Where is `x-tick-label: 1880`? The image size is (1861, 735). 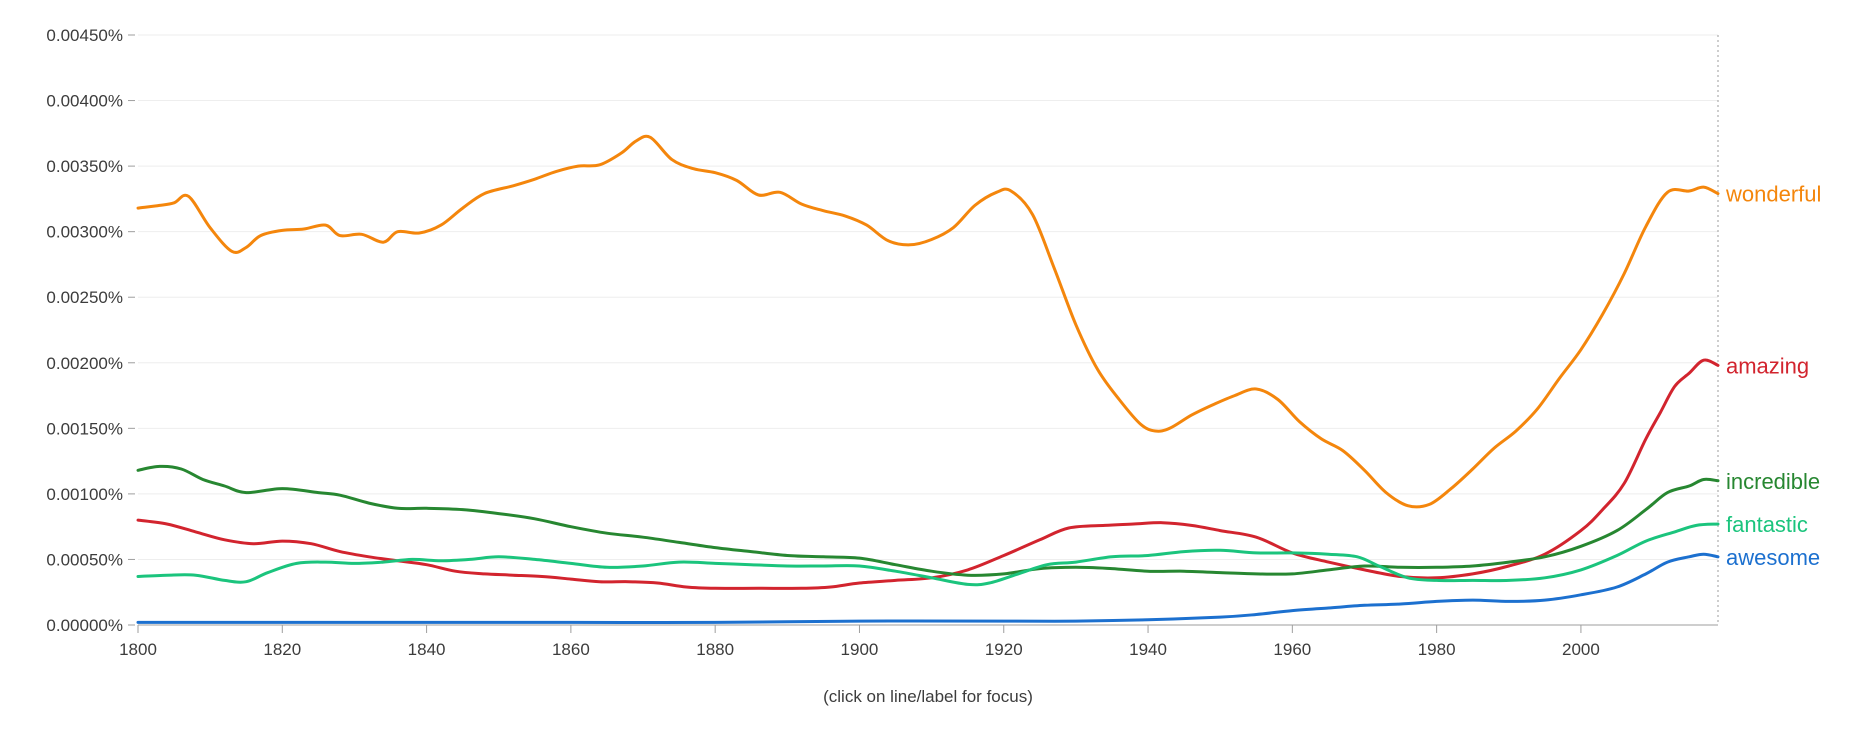
x-tick-label: 1880 is located at coordinates (715, 649).